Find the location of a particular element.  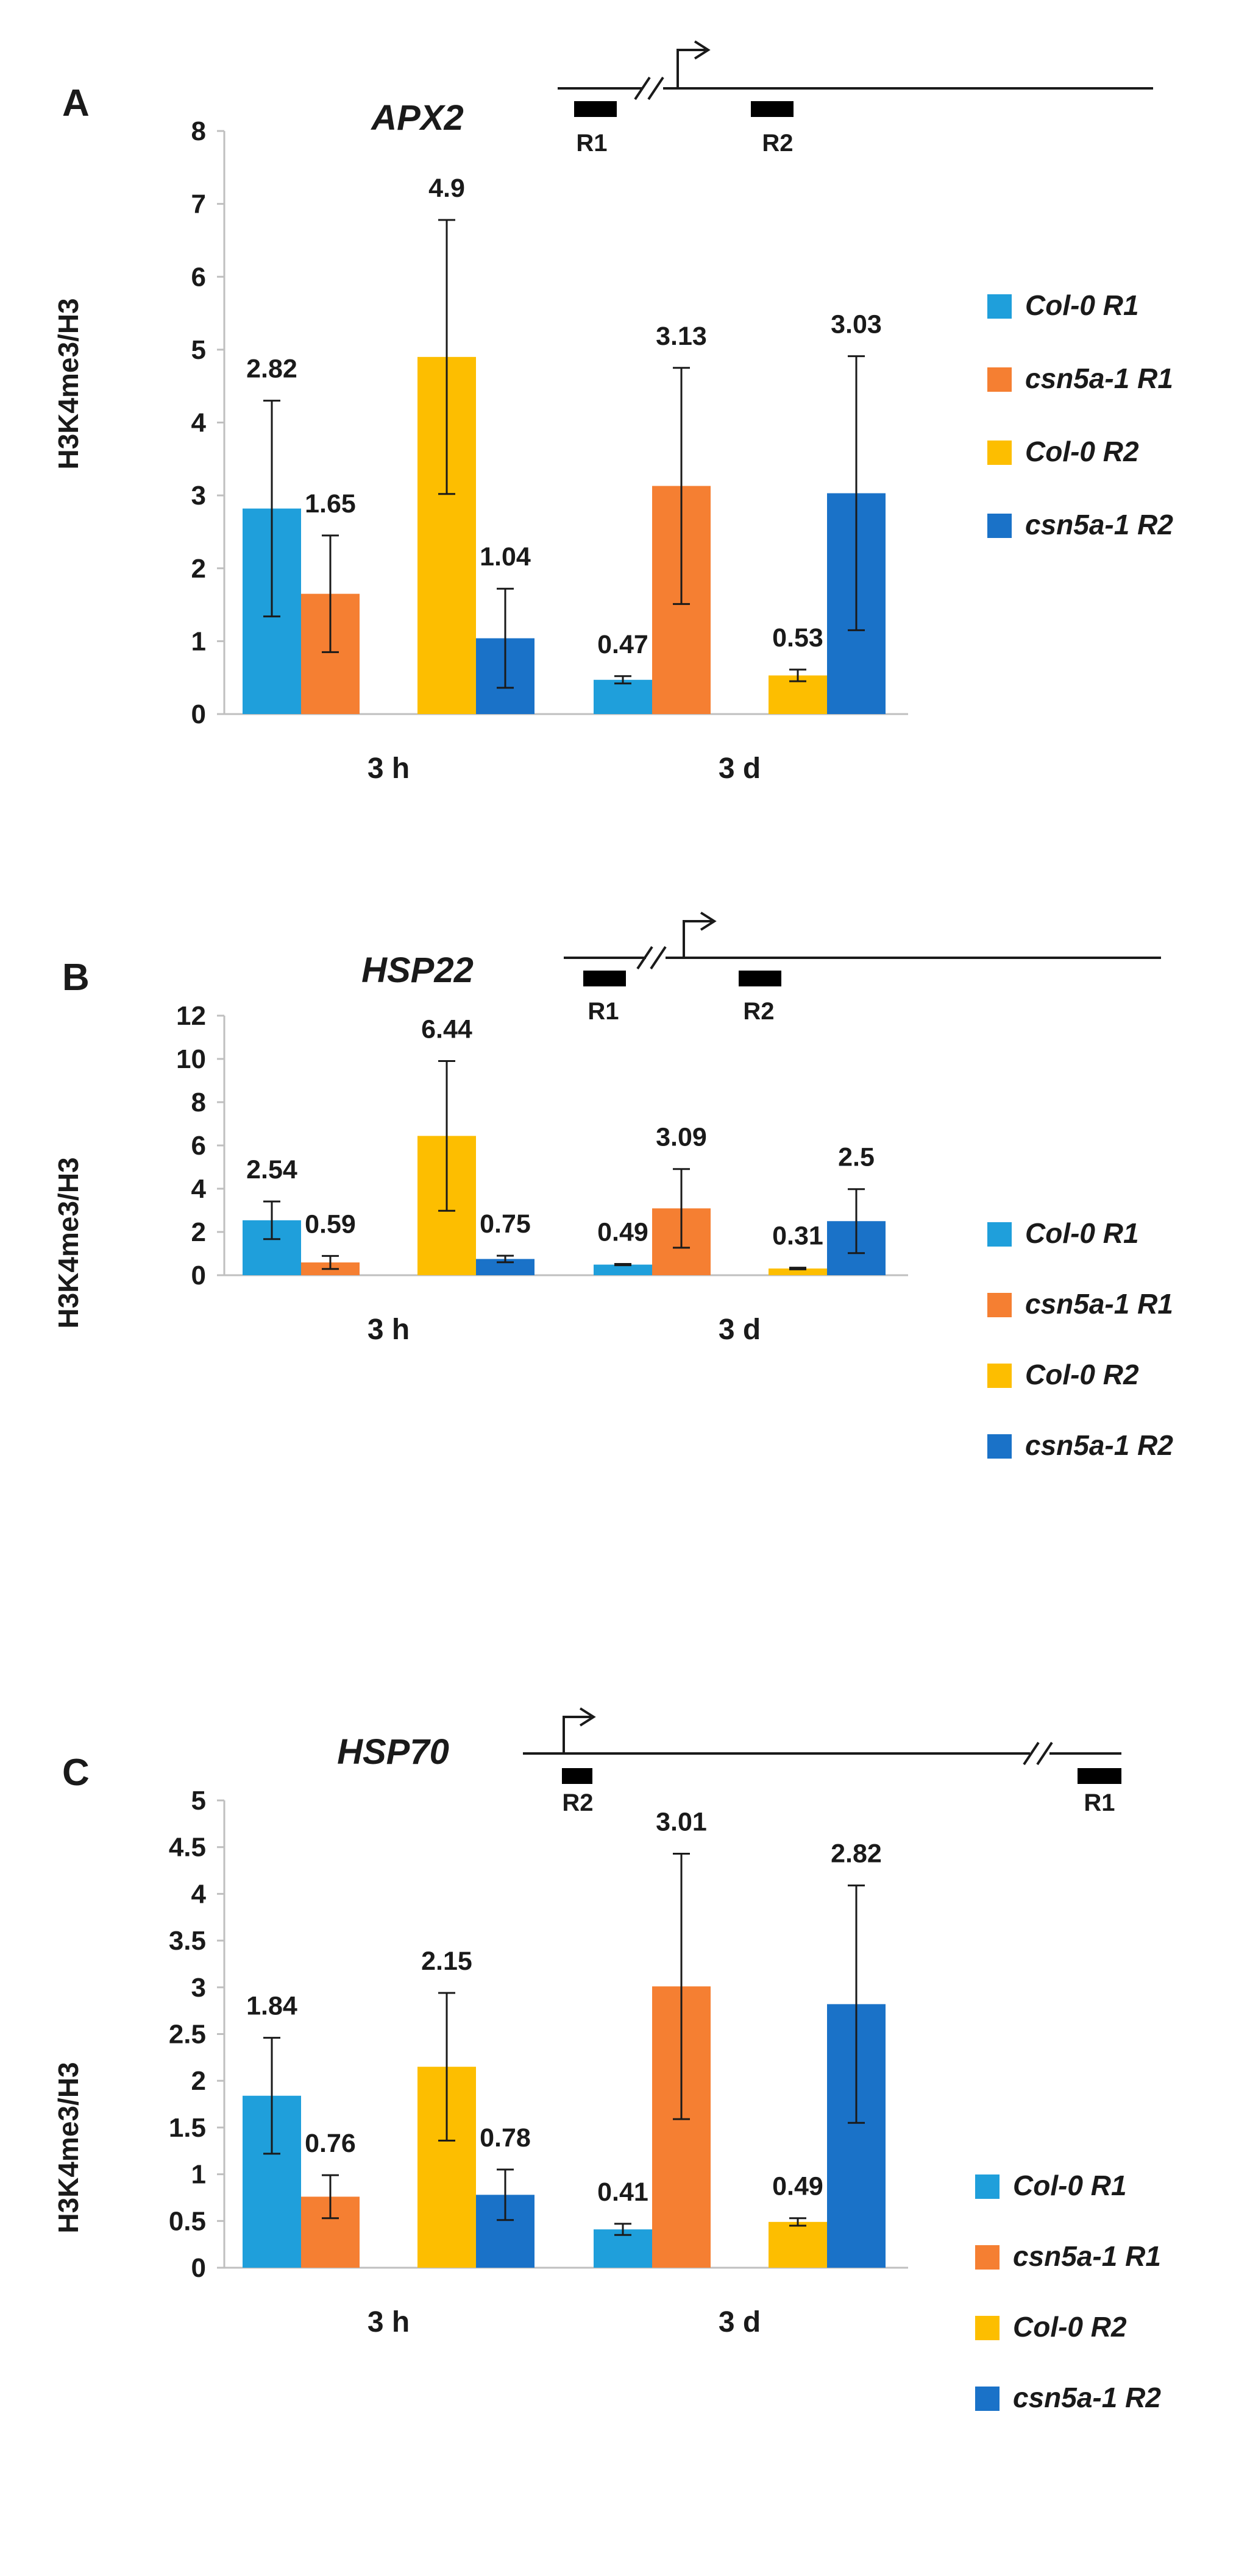

data-labels: 2.54 0.49 0.59 3.09 6.44 0.31 0.75 2.5 is located at coordinates (560, 1133).